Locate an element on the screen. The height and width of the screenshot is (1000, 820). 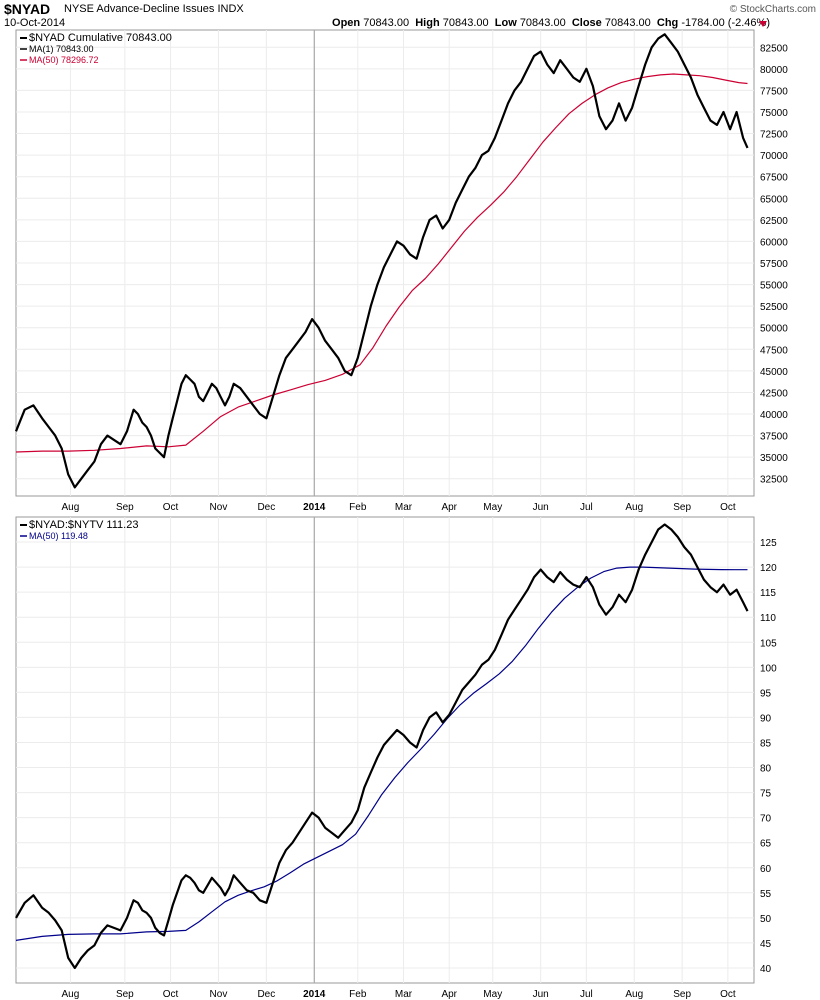
y-tick-label: 75000 is located at coordinates (774, 113).